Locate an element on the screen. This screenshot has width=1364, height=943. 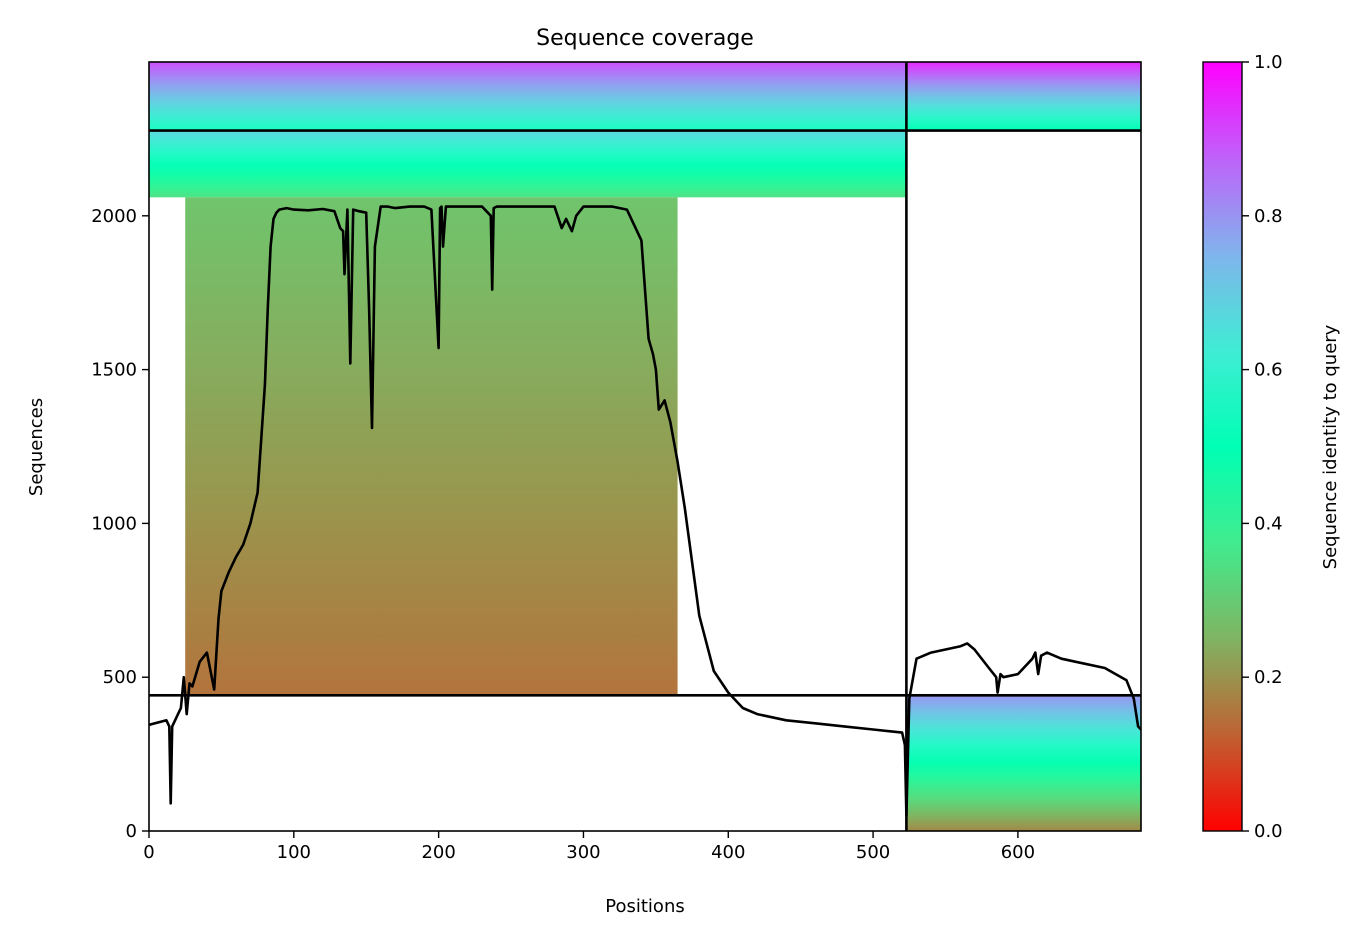
colorbar-tick-label: 0.6 is located at coordinates (1268, 370).